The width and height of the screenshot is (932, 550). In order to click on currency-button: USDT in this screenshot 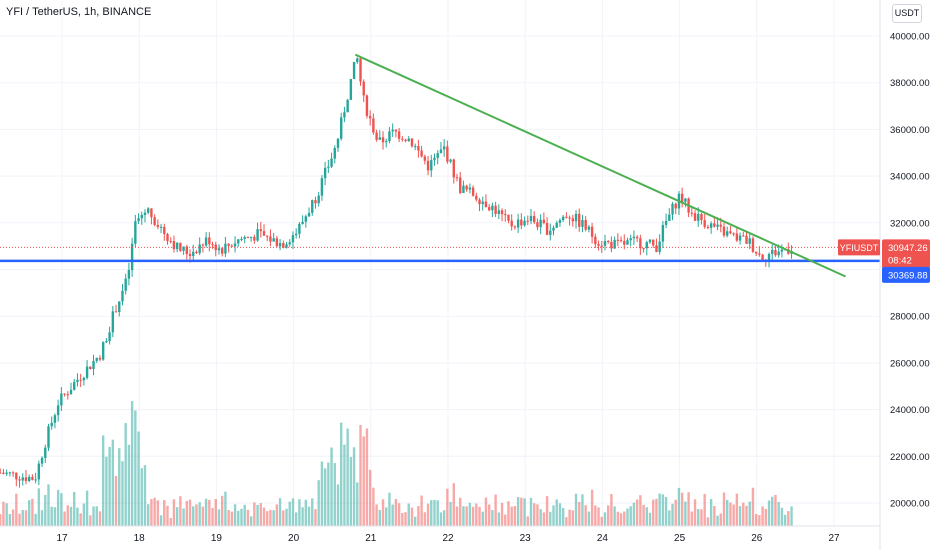, I will do `click(907, 13)`.